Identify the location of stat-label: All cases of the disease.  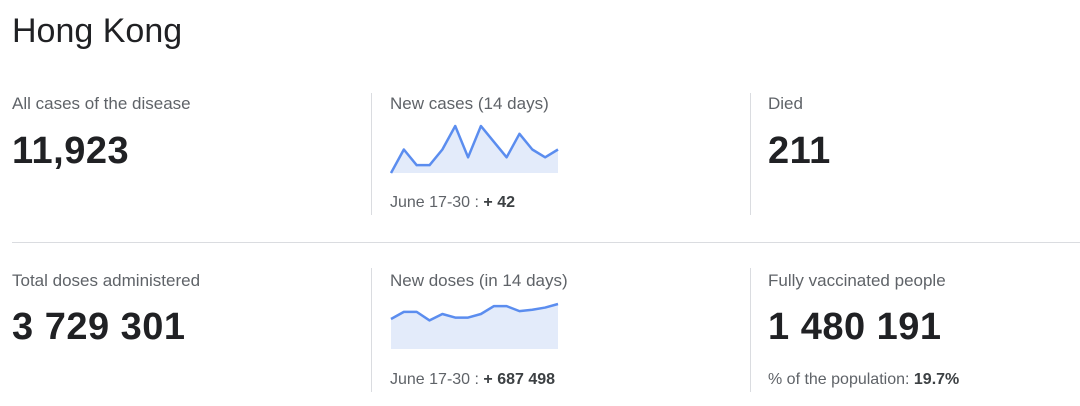
(101, 103).